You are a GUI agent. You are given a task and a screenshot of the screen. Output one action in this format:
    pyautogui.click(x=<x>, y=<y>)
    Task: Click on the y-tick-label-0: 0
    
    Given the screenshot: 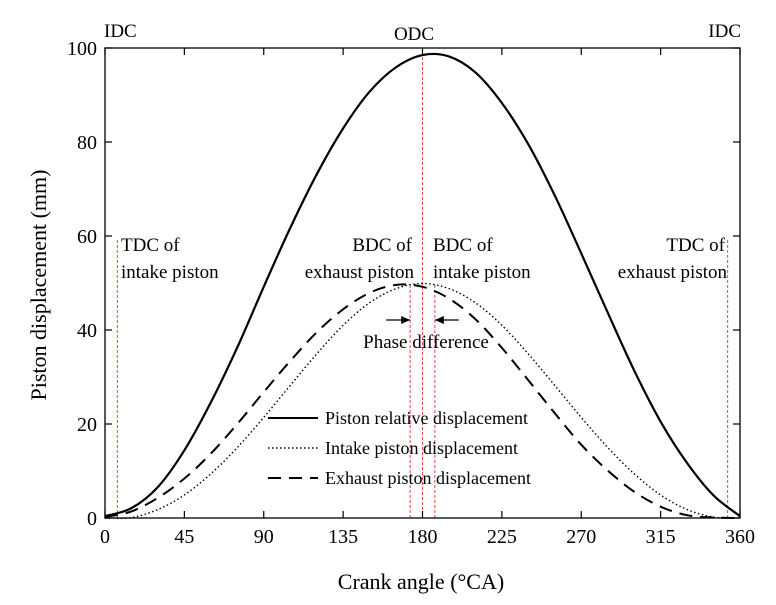 What is the action you would take?
    pyautogui.click(x=92, y=519)
    